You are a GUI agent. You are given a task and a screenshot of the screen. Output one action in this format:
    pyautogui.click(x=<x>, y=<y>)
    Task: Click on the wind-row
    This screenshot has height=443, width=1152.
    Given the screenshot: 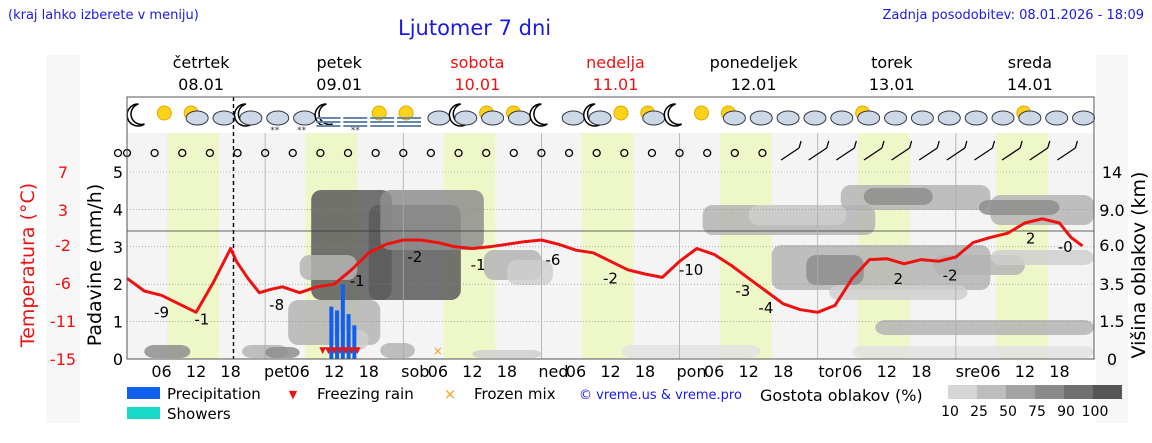 What is the action you would take?
    pyautogui.click(x=595, y=150)
    